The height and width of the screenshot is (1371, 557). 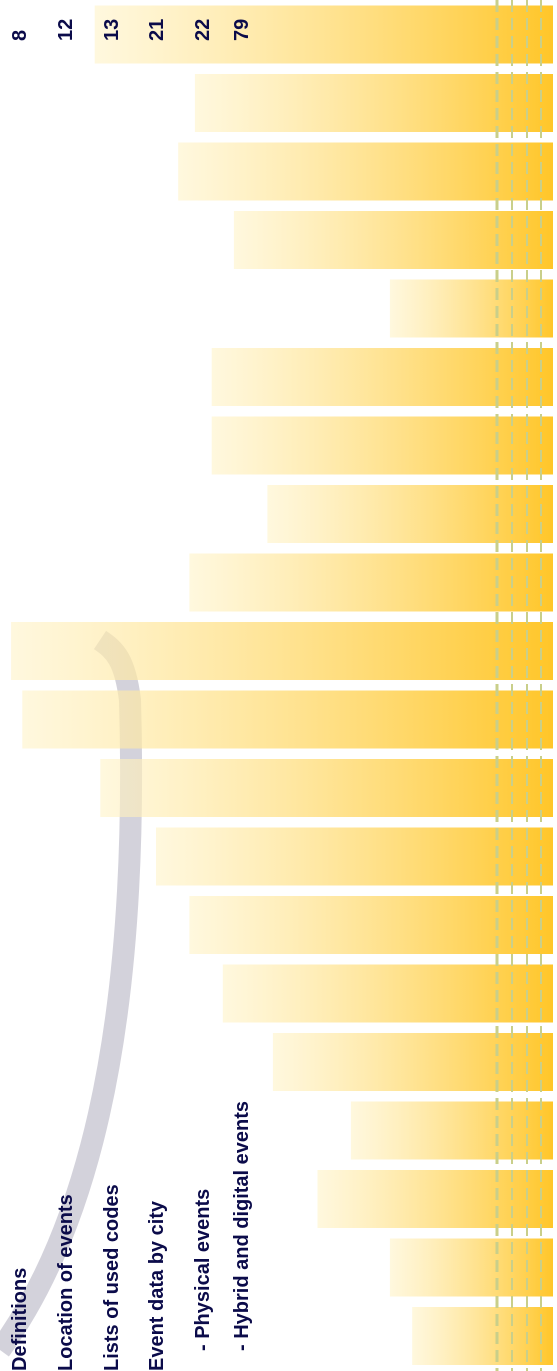 What do you see at coordinates (157, 29) in the screenshot?
I see `toc-entry-page: 21` at bounding box center [157, 29].